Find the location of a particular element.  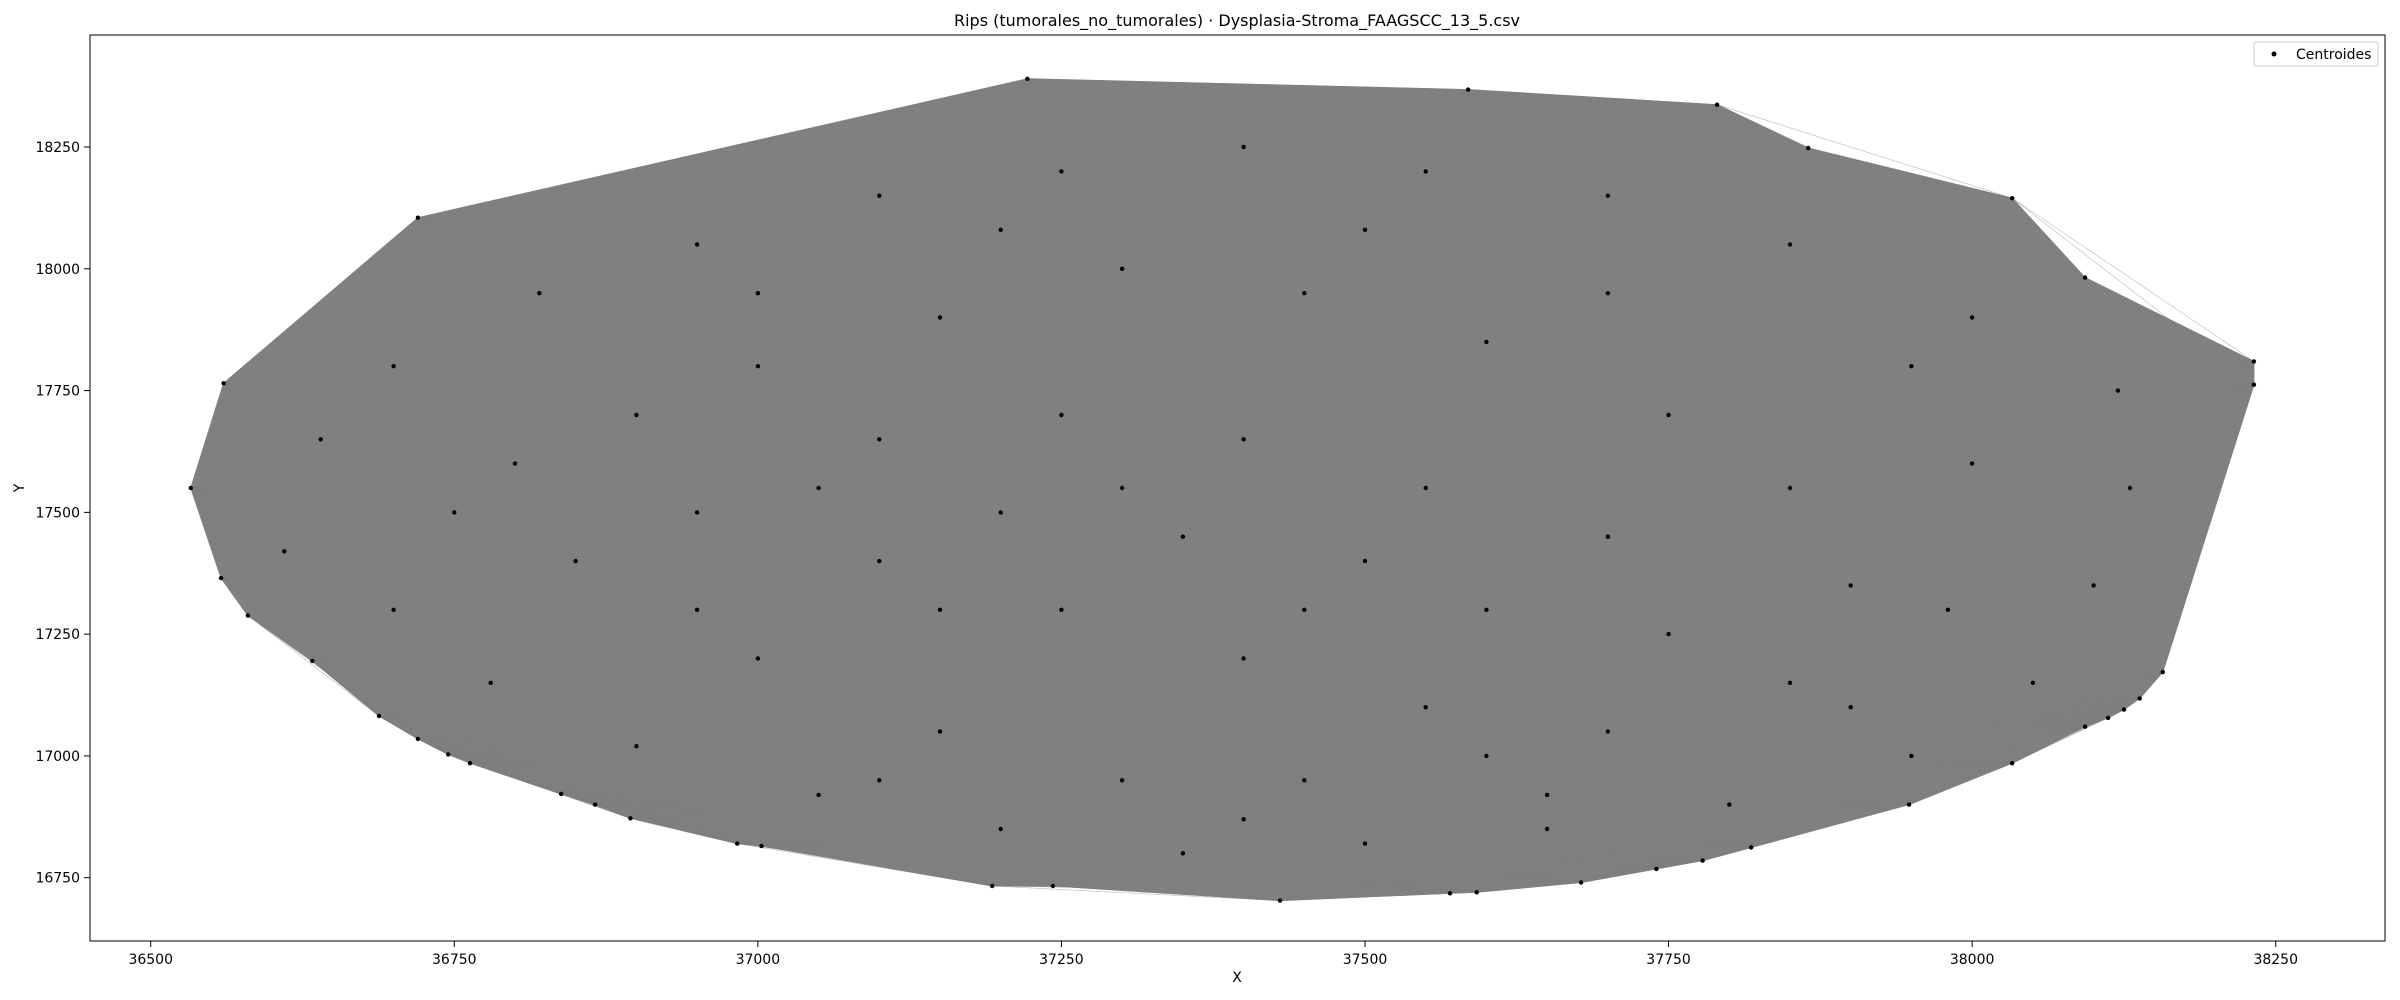

x-axis-ticks: 36500 36750 37000 37250 37500 37750 38000 38250 is located at coordinates (1213, 954).